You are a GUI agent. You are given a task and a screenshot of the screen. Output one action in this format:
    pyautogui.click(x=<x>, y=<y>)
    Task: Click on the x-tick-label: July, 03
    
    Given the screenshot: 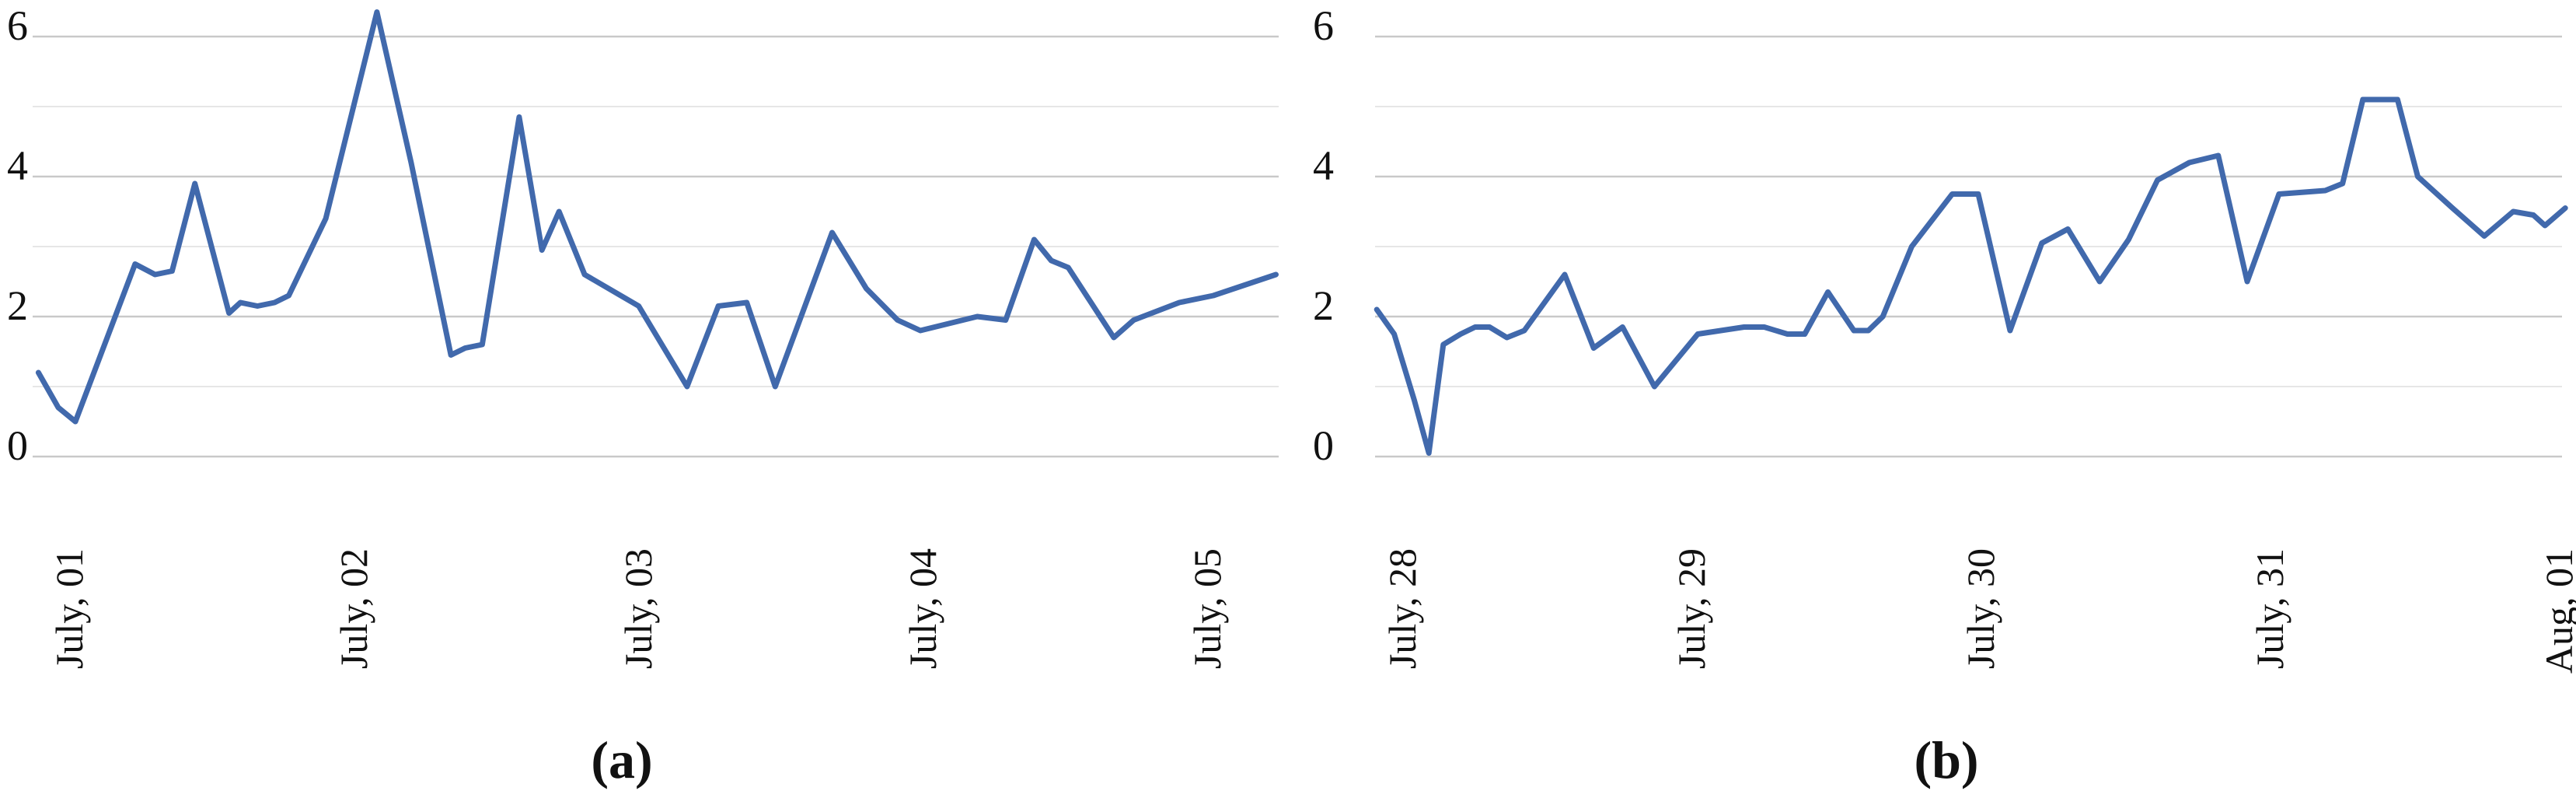 What is the action you would take?
    pyautogui.click(x=638, y=608)
    